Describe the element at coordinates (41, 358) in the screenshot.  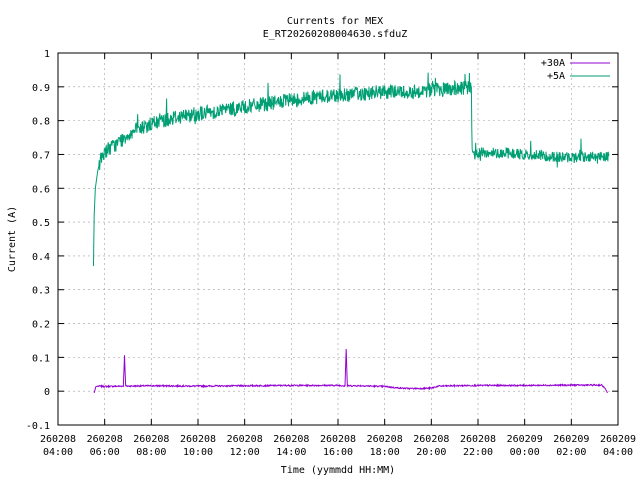
I see `y-tick-label: 0.1` at that location.